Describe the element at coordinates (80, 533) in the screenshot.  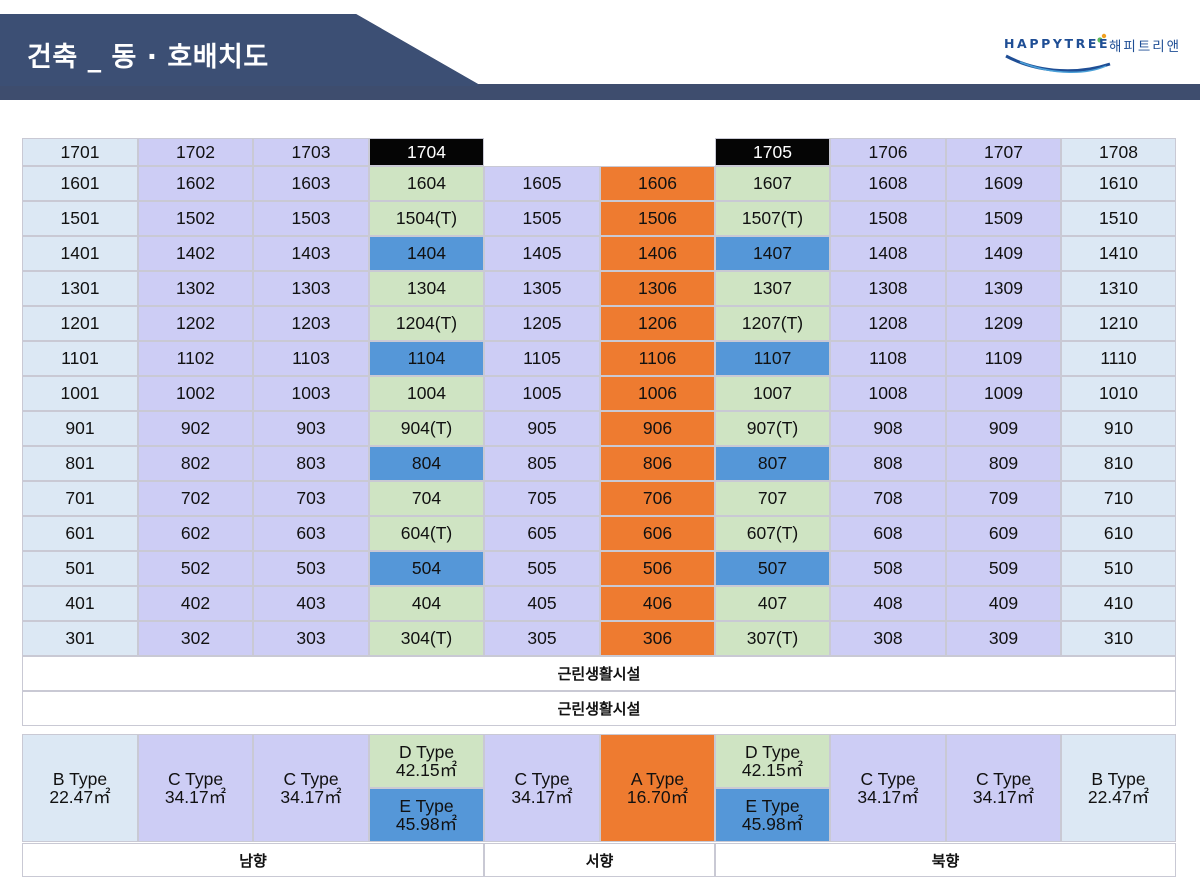
I see `unit-cell: 601` at that location.